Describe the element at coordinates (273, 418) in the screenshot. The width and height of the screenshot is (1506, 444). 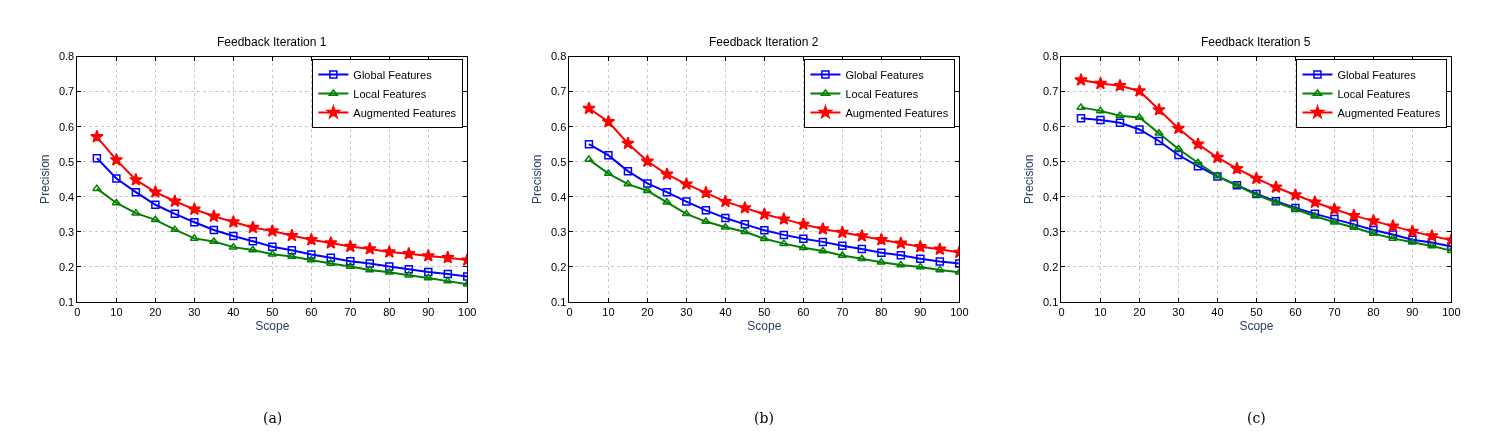
I see `text: (a)` at that location.